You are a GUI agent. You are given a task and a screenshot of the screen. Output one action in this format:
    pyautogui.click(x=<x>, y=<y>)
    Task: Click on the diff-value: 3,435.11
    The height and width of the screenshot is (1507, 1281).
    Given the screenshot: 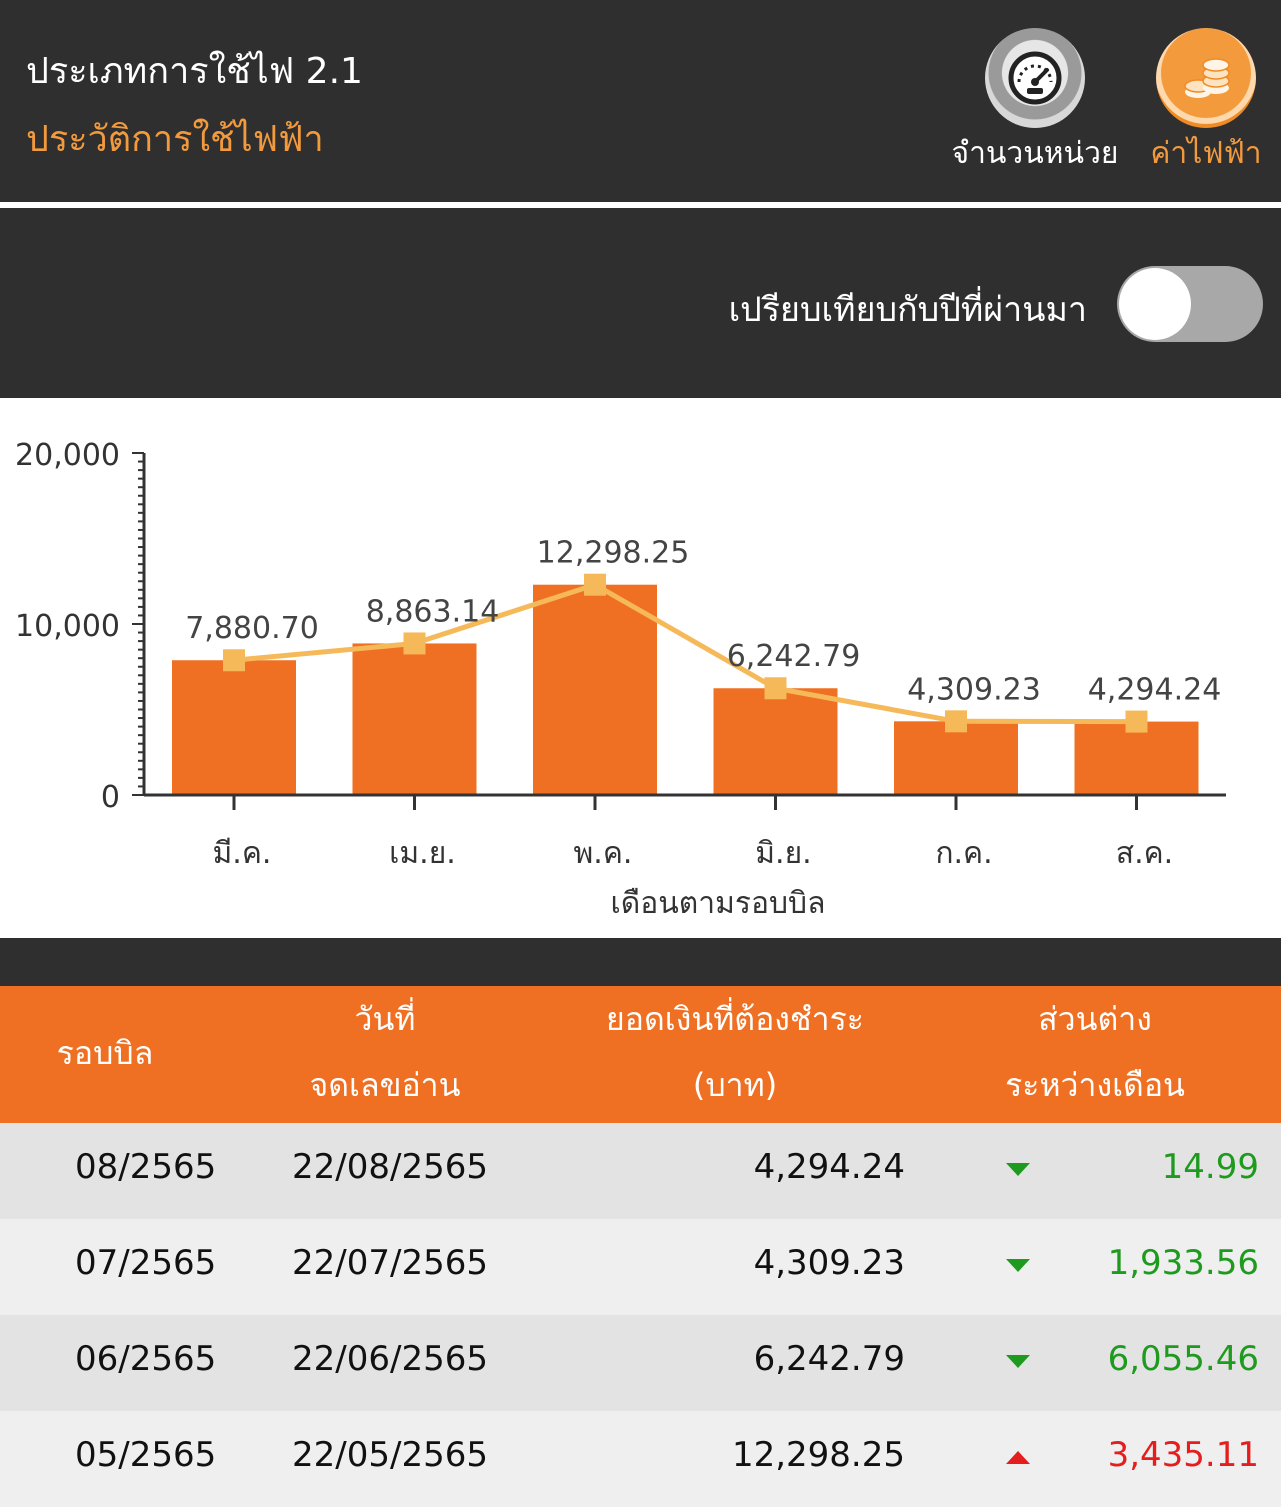 What is the action you would take?
    pyautogui.click(x=1183, y=1455)
    